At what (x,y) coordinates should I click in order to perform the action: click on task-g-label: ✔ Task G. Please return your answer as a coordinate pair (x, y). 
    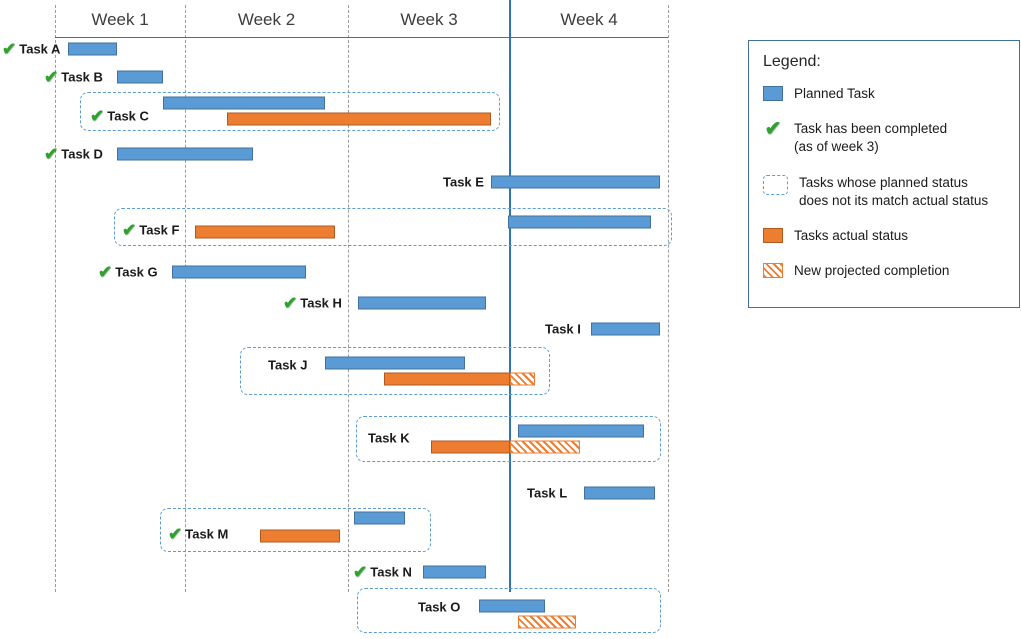
    Looking at the image, I should click on (128, 272).